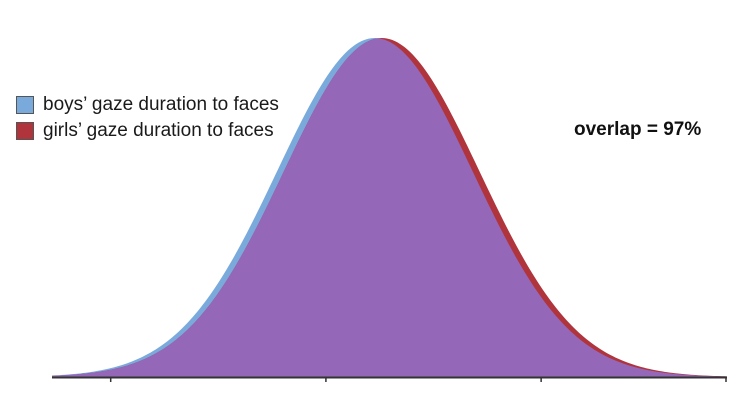  I want to click on legend-label-girls: girls’ gaze duration to faces, so click(158, 130).